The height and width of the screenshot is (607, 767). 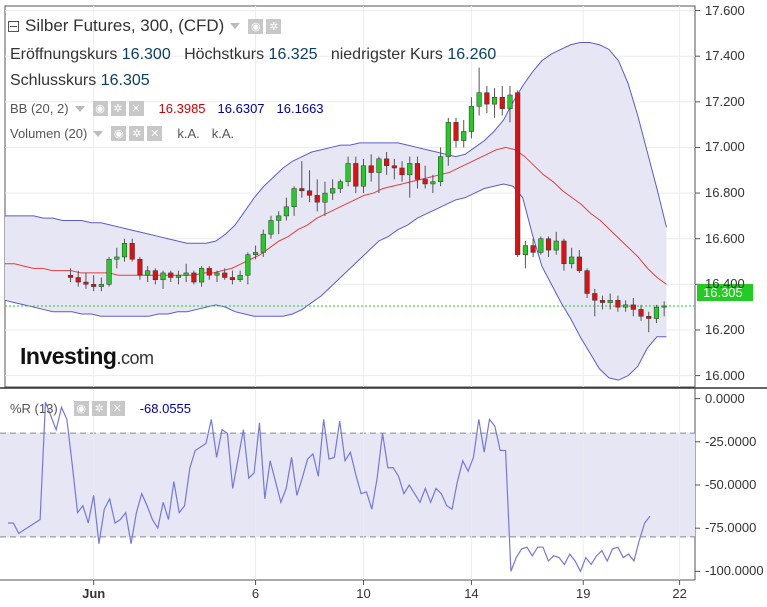 What do you see at coordinates (255, 593) in the screenshot?
I see `x-tick-label: 6` at bounding box center [255, 593].